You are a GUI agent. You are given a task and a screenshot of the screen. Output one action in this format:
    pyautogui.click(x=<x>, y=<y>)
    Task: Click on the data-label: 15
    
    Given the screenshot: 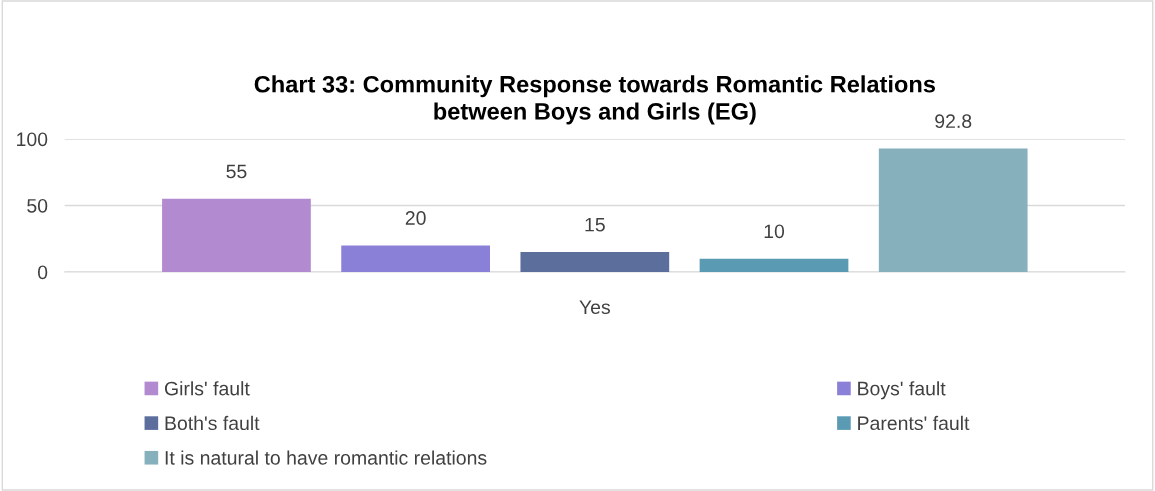 What is the action you would take?
    pyautogui.click(x=595, y=224)
    